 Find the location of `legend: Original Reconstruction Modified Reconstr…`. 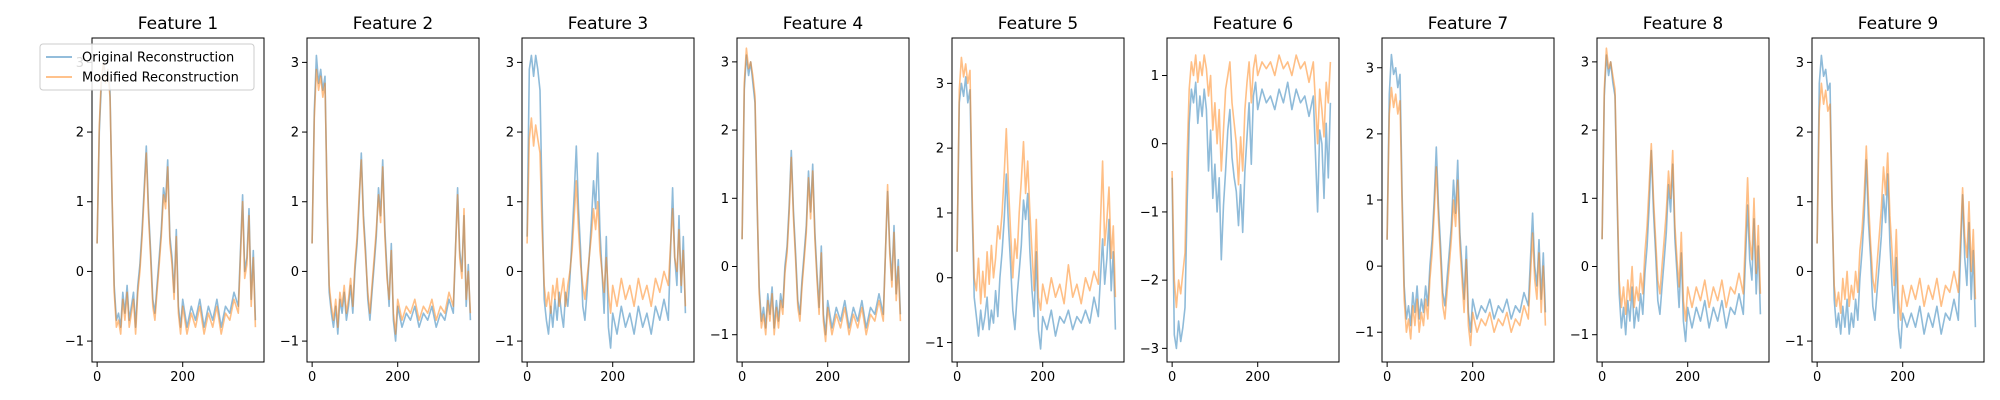

legend: Original Reconstruction Modified Reconstr… is located at coordinates (147, 67).